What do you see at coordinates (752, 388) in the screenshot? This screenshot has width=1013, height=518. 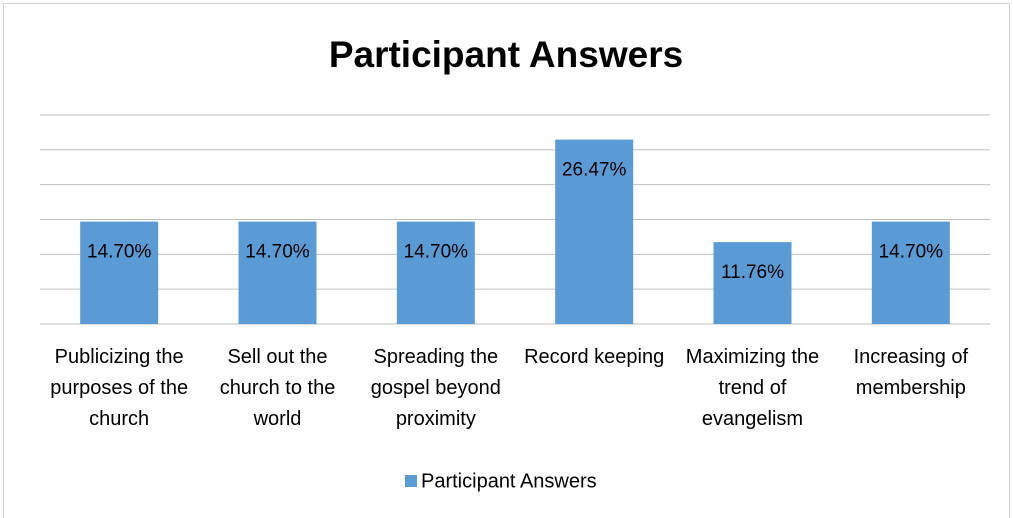 I see `x-tick-label: Maximizing the trend of evangelism` at bounding box center [752, 388].